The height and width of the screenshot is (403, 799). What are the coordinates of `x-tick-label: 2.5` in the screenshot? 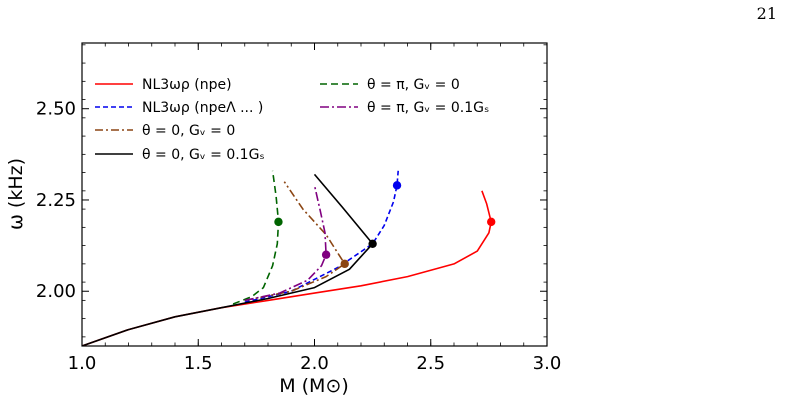 It's located at (430, 363).